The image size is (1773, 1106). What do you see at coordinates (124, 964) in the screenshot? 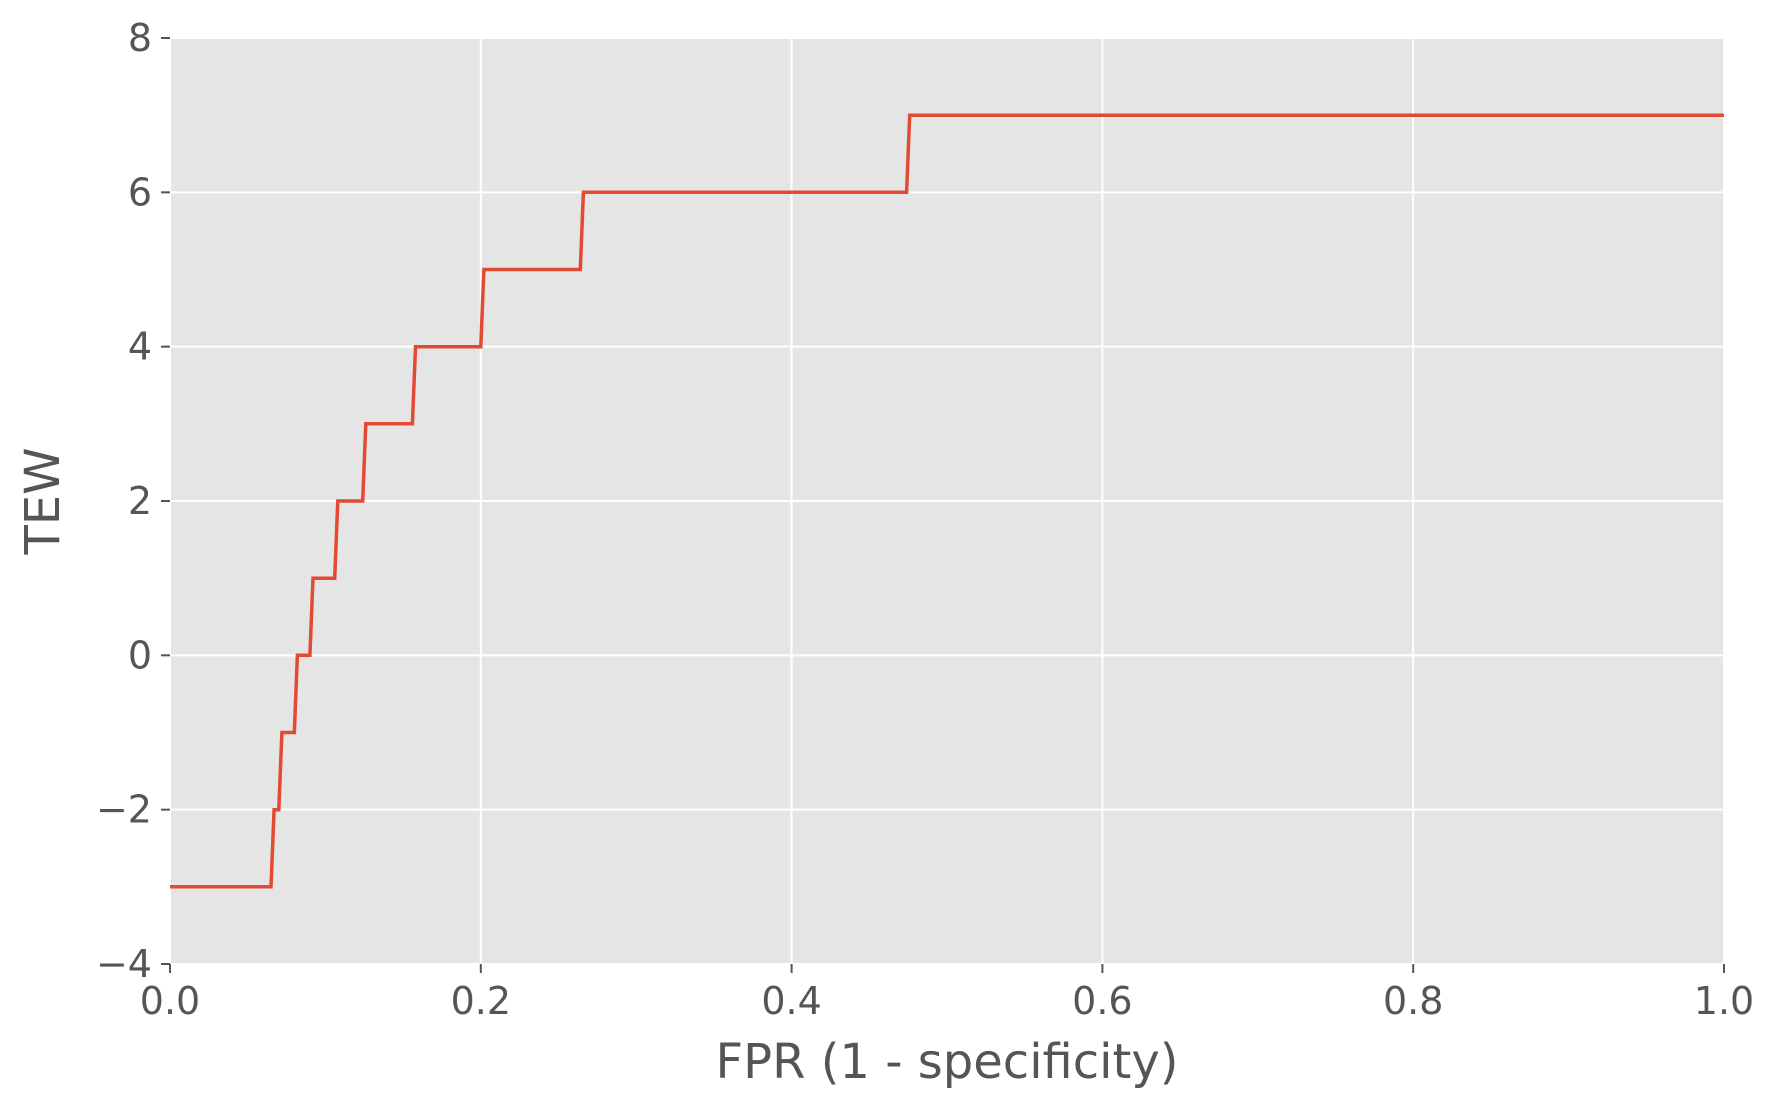
I see `y-tick-label: −4` at bounding box center [124, 964].